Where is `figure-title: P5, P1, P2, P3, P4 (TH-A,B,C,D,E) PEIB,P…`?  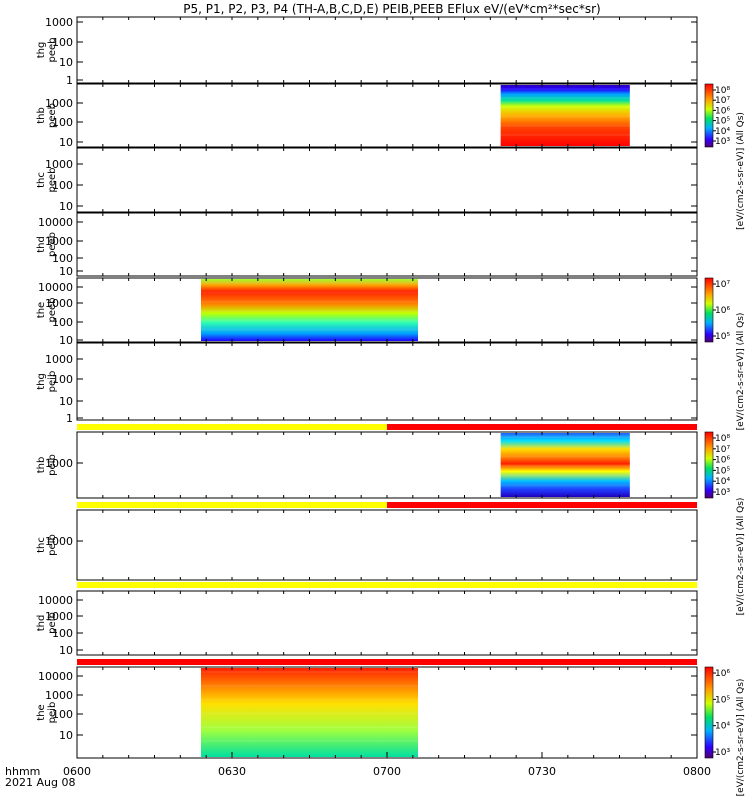
figure-title: P5, P1, P2, P3, P4 (TH-A,B,C,D,E) PEIB,P… is located at coordinates (391, 9).